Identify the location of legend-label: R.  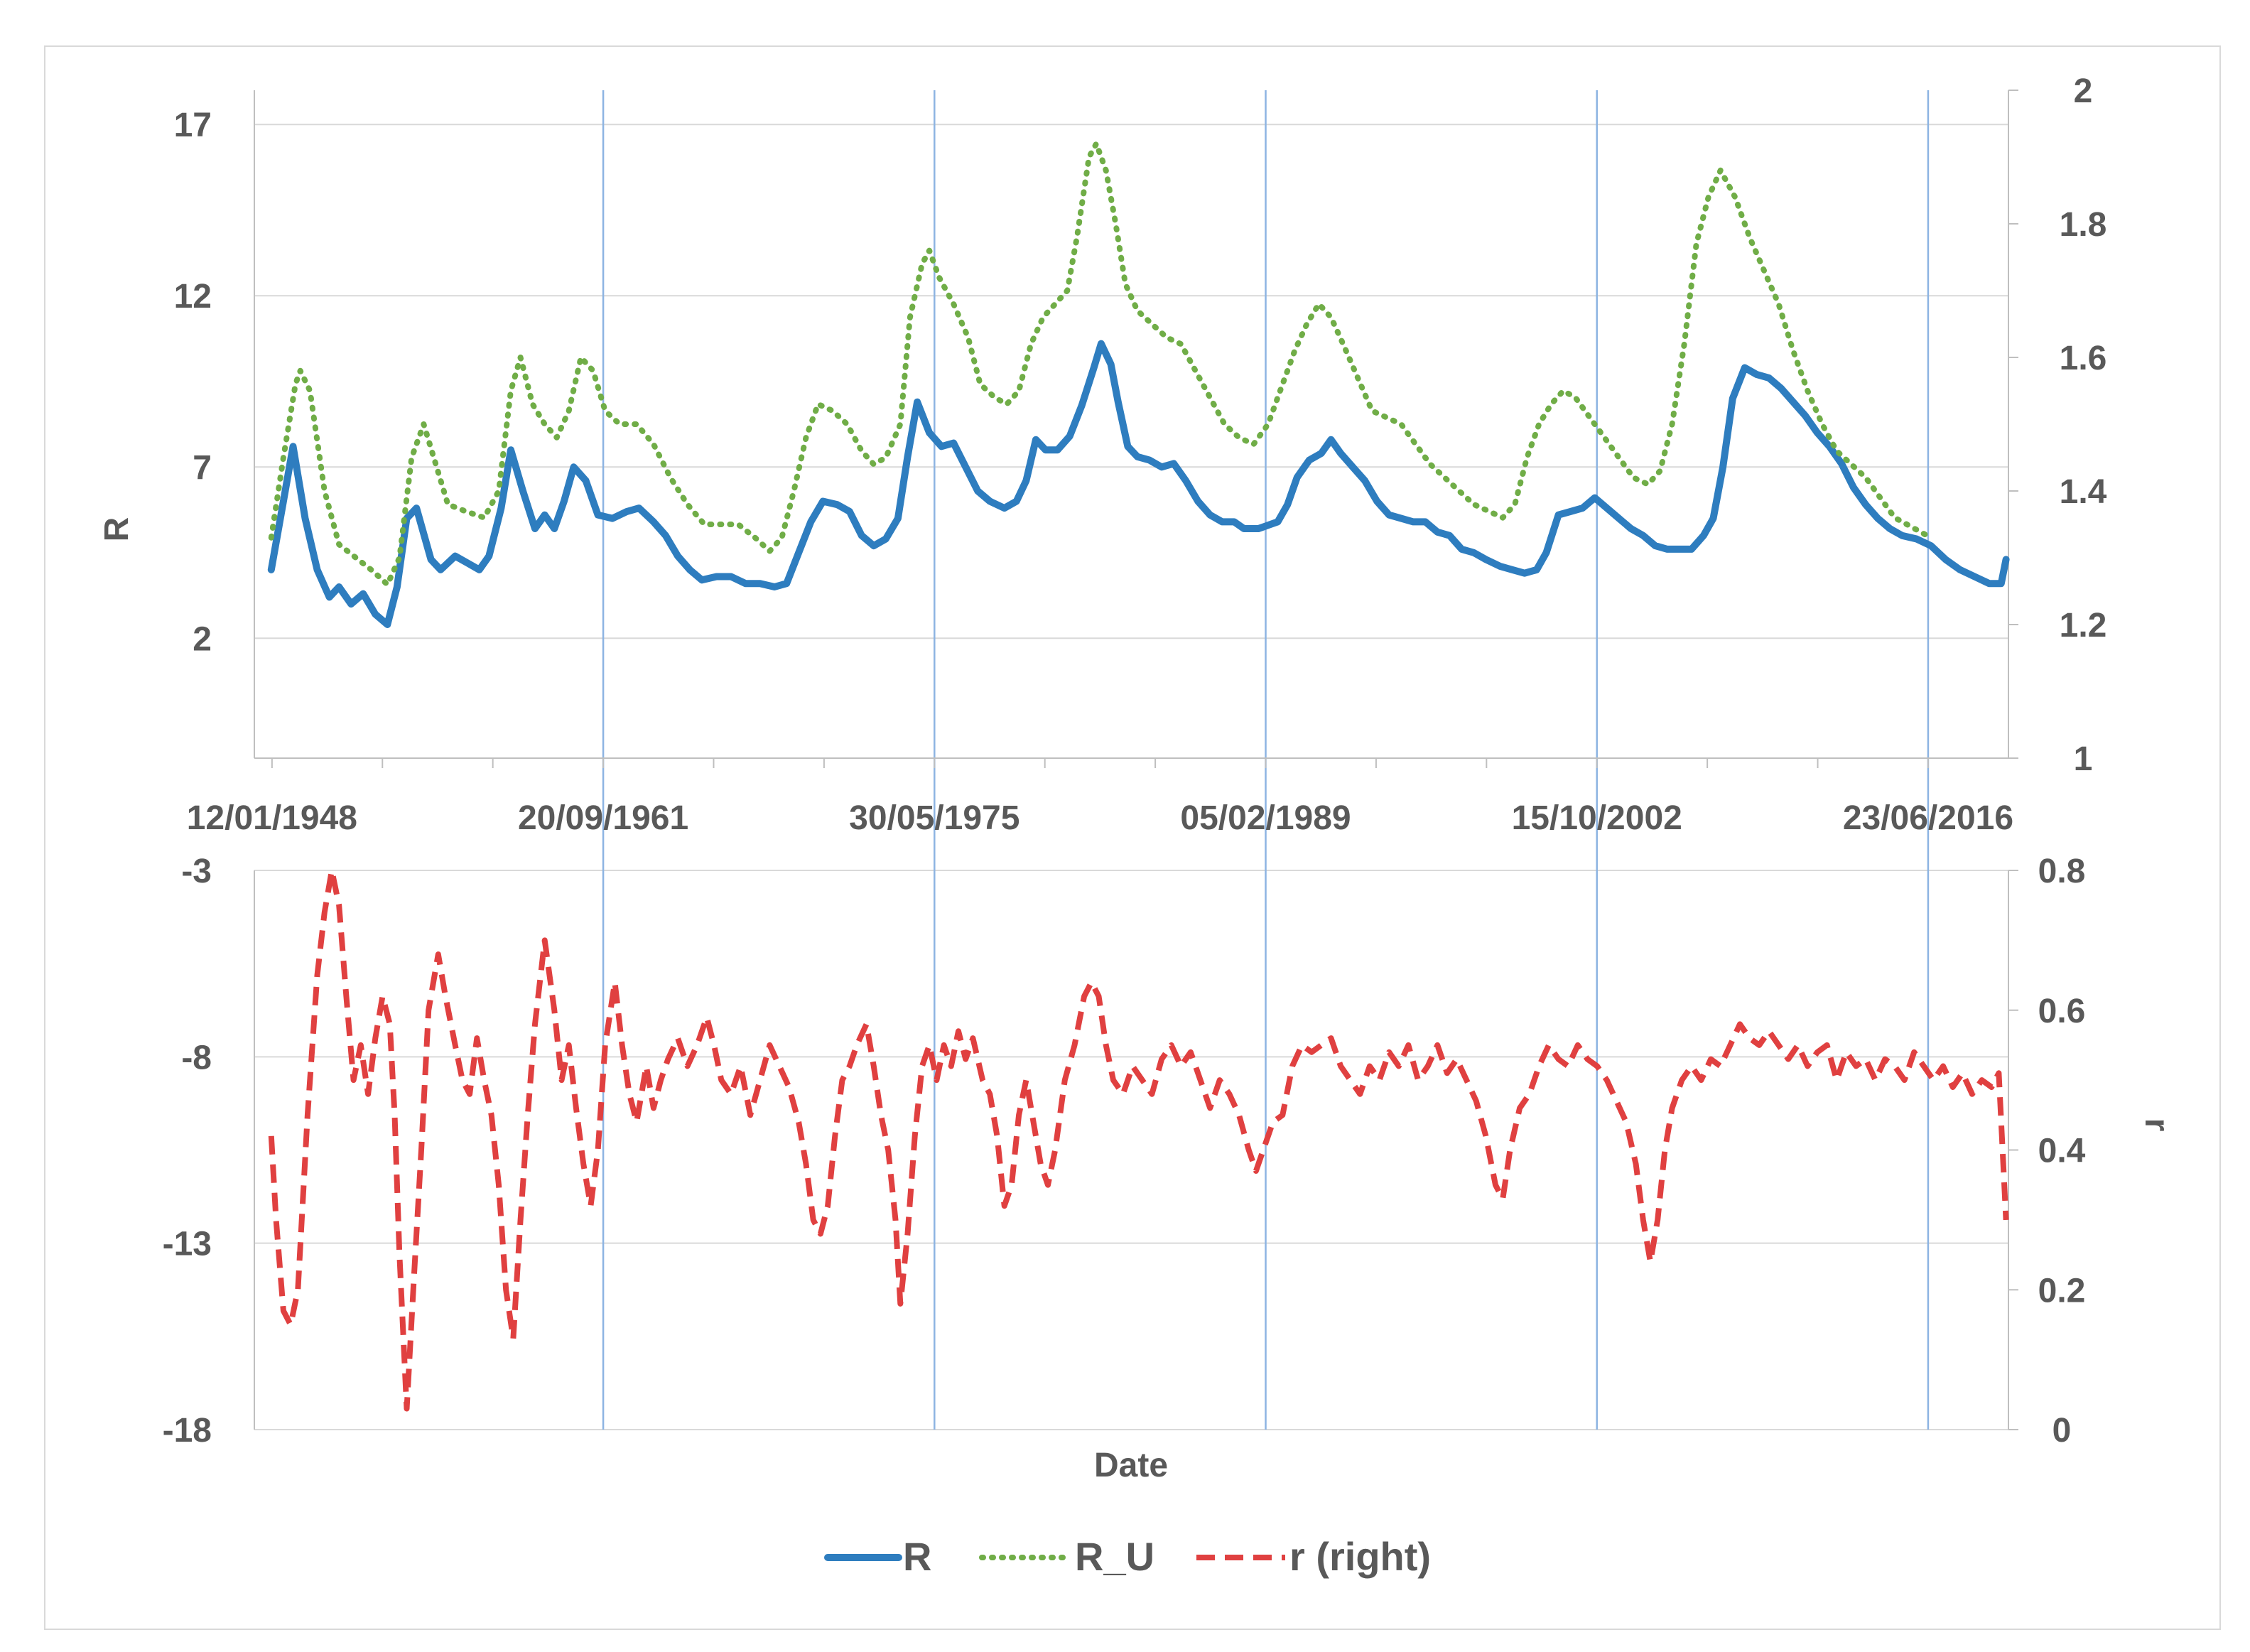
(917, 1557).